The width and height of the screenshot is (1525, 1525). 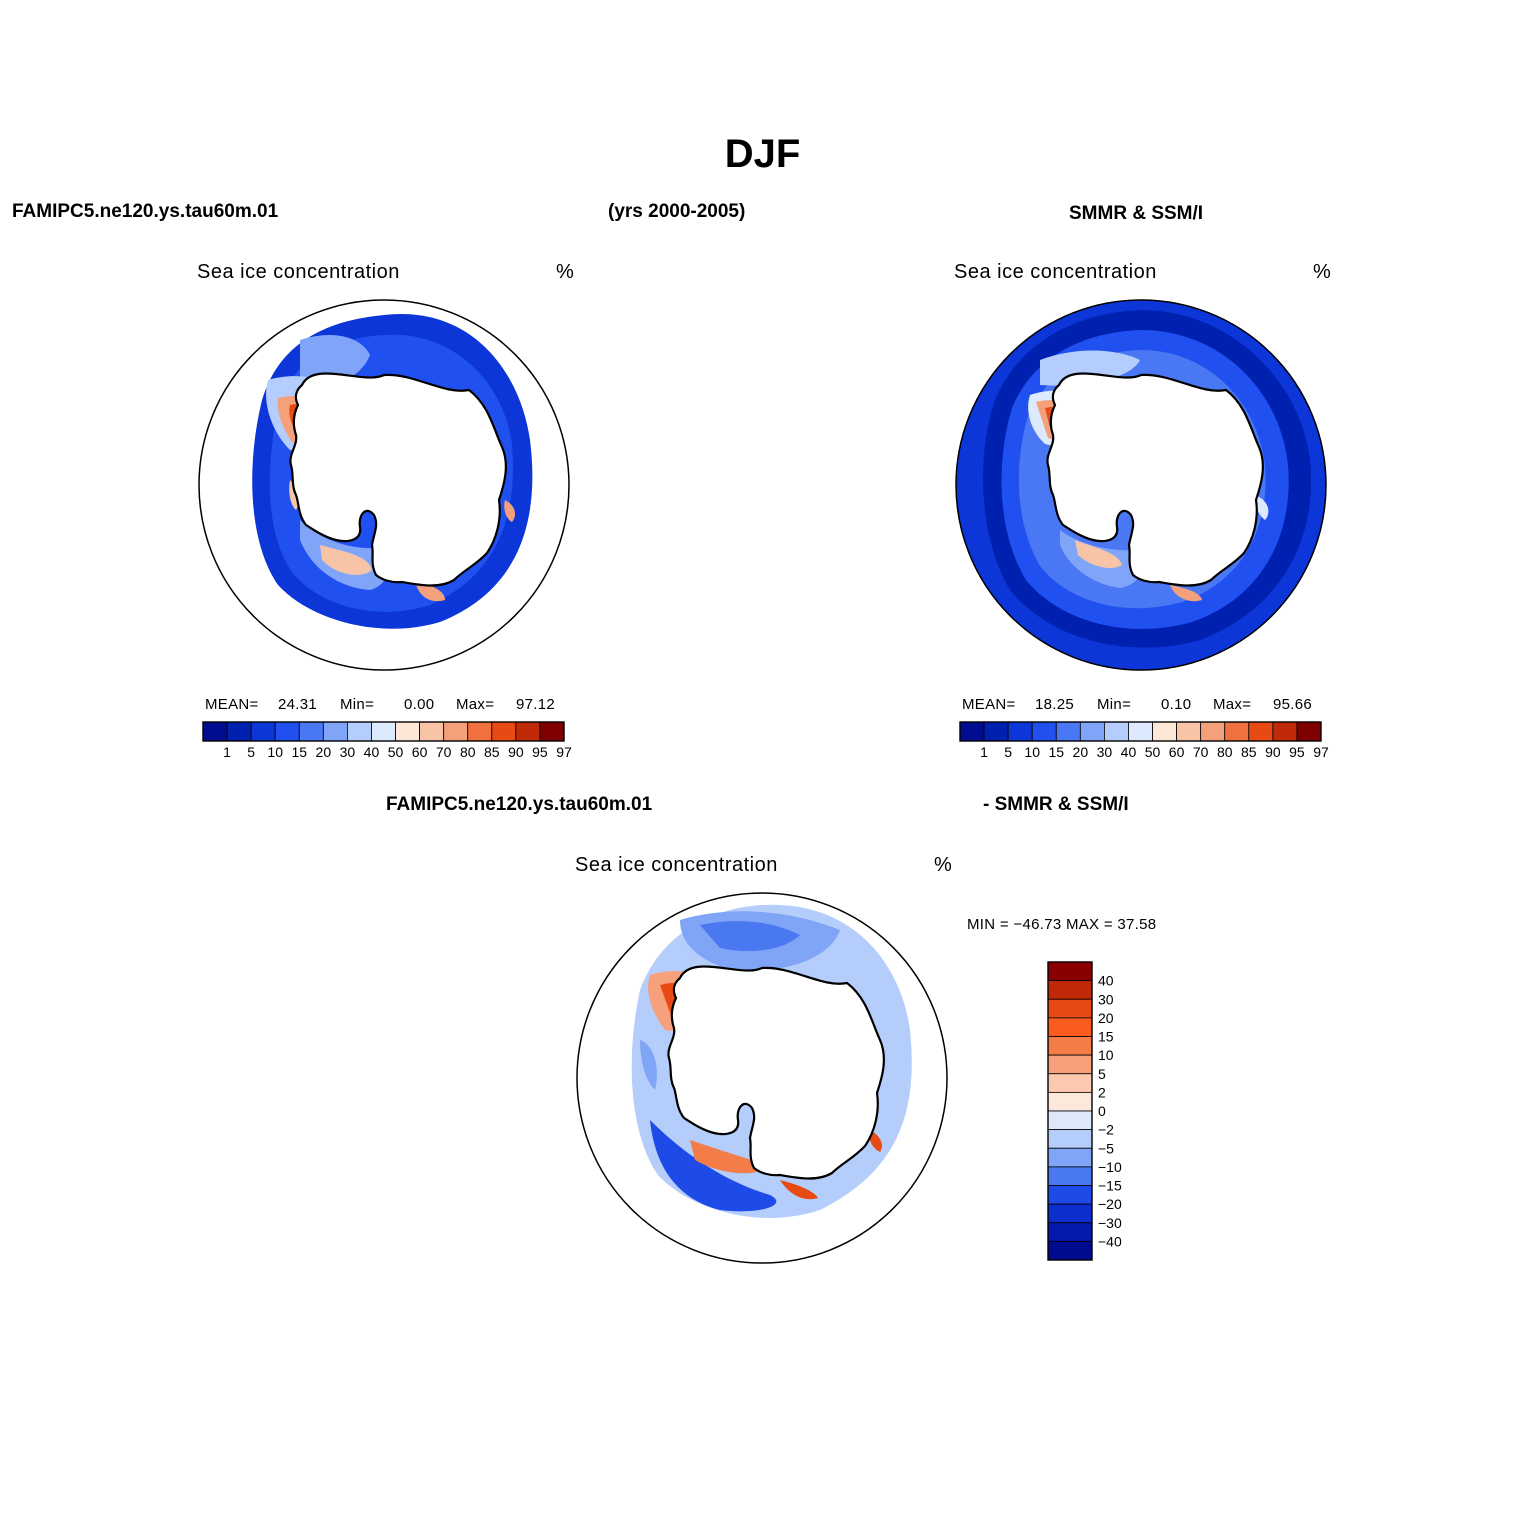 What do you see at coordinates (1056, 804) in the screenshot?
I see `diff-obs-label: - SMMR & SSM/I` at bounding box center [1056, 804].